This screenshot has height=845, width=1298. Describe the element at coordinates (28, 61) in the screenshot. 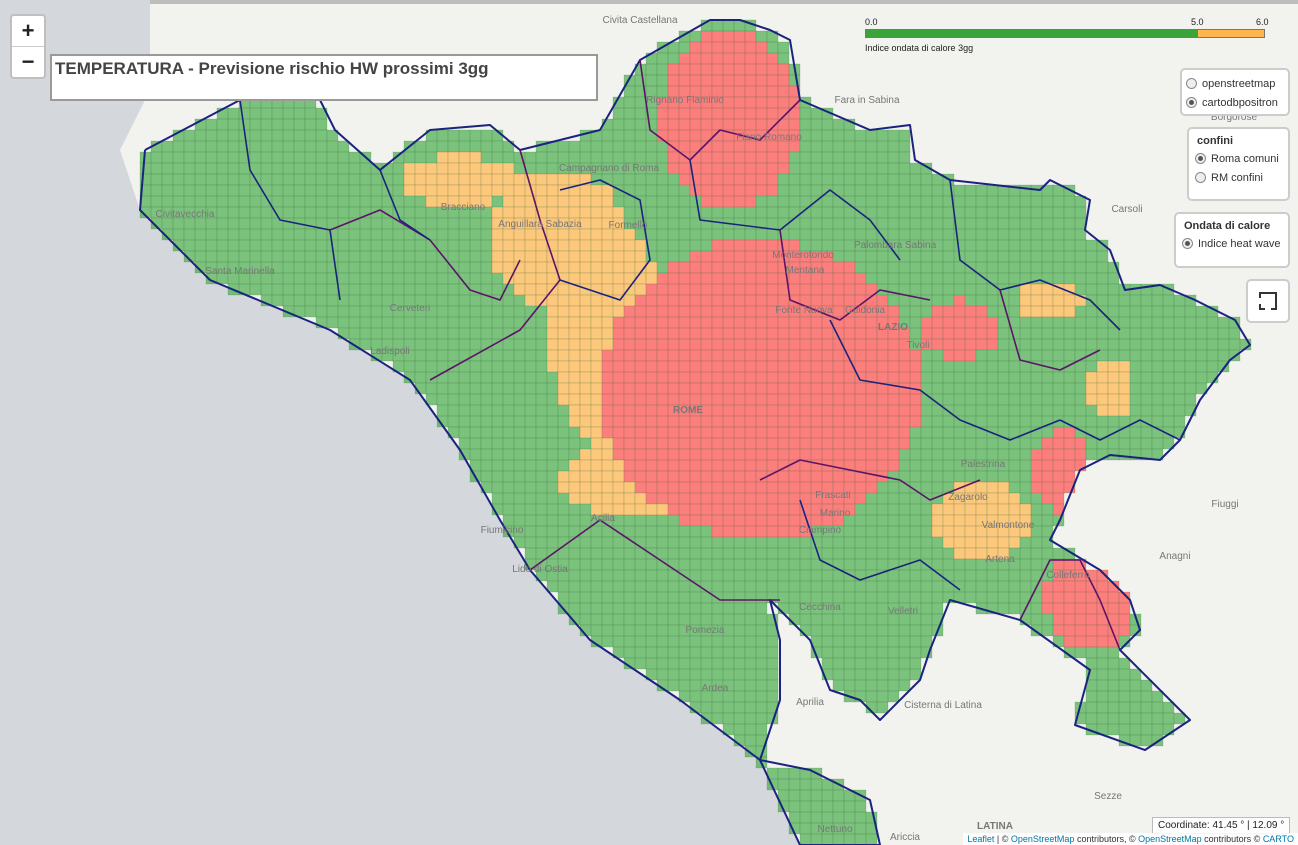

I see `zoom-out-button: −` at that location.